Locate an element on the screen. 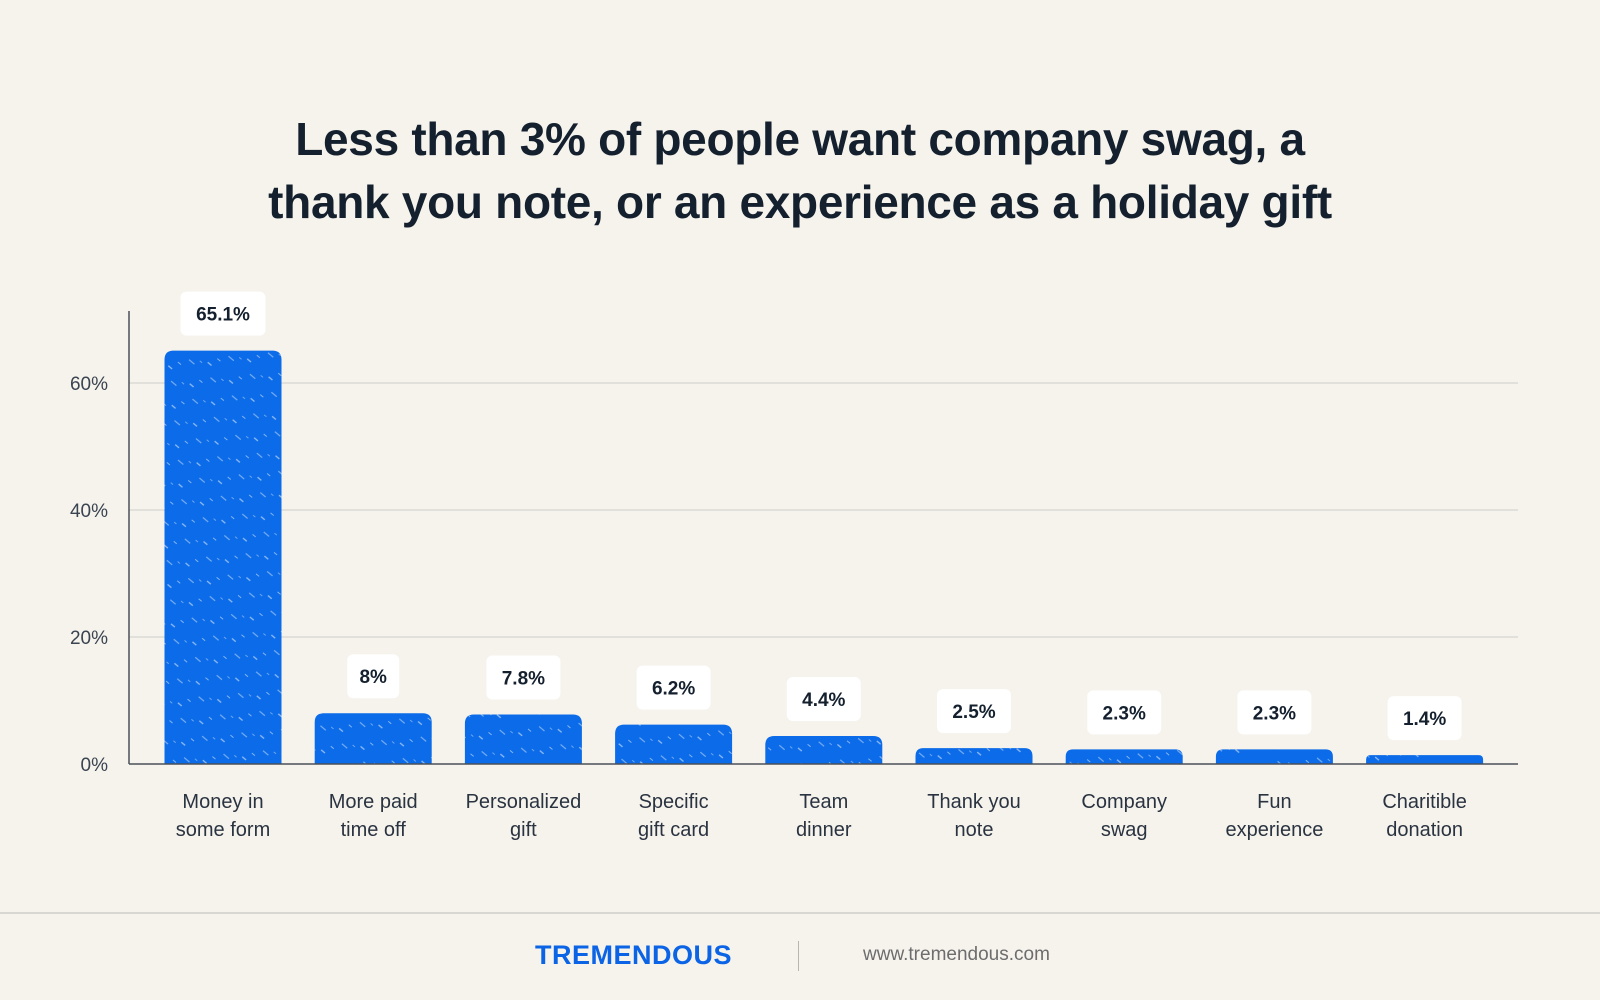 This screenshot has width=1600, height=1000. data-label: 1.4% is located at coordinates (1424, 719).